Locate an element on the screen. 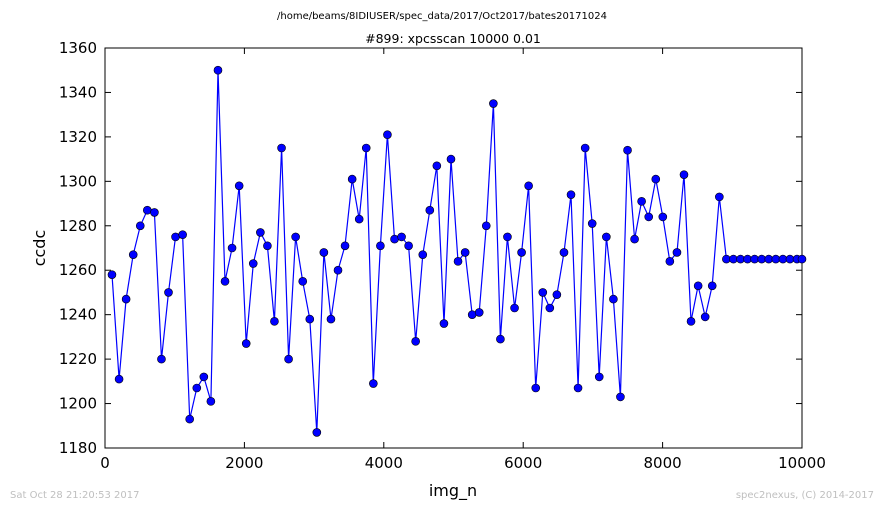 This screenshot has height=509, width=884. y-tick-label: 1320 is located at coordinates (78, 137).